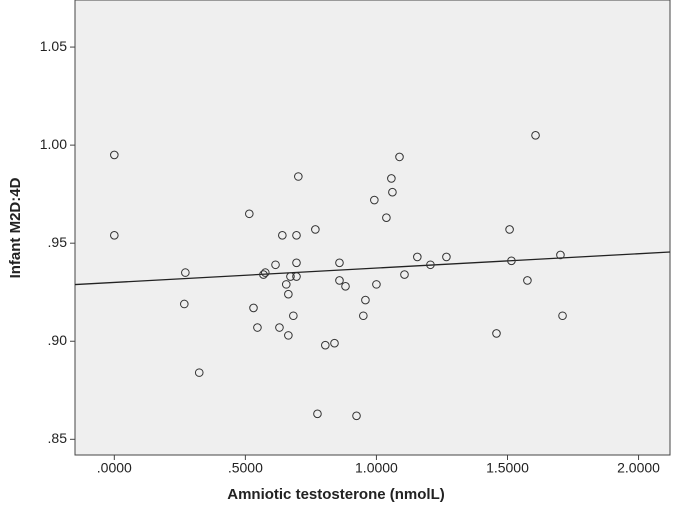  What do you see at coordinates (336, 494) in the screenshot?
I see `x-axis-title: Amniotic testosterone (nmolL)` at bounding box center [336, 494].